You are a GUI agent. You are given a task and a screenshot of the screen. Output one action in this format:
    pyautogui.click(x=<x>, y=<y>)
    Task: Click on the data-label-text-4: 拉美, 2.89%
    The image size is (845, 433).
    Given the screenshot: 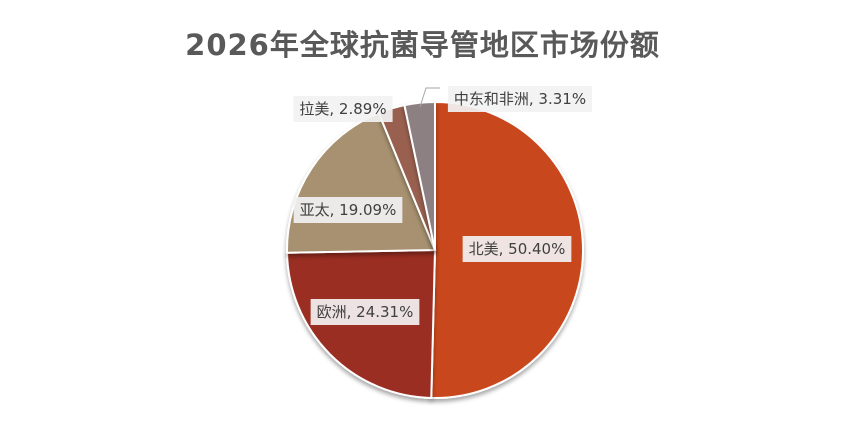 What is the action you would take?
    pyautogui.click(x=342, y=109)
    